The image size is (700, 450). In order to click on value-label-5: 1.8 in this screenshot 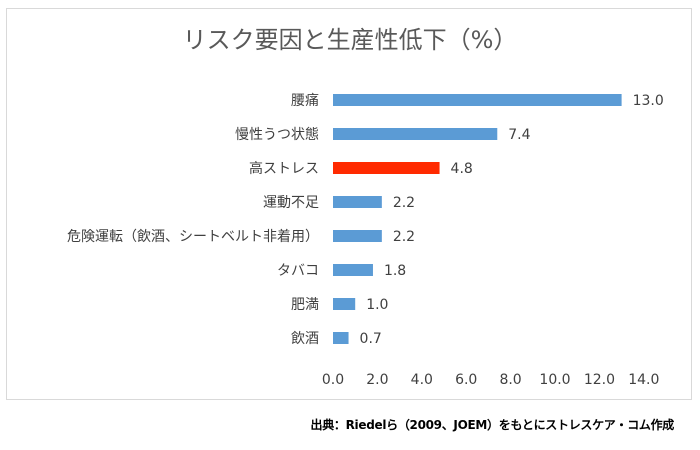, I will do `click(395, 271)`.